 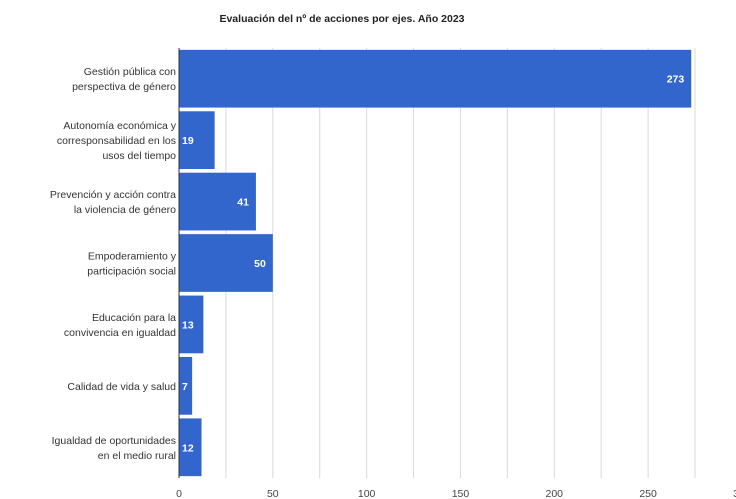 I want to click on bar-value-label: 50, so click(x=260, y=264).